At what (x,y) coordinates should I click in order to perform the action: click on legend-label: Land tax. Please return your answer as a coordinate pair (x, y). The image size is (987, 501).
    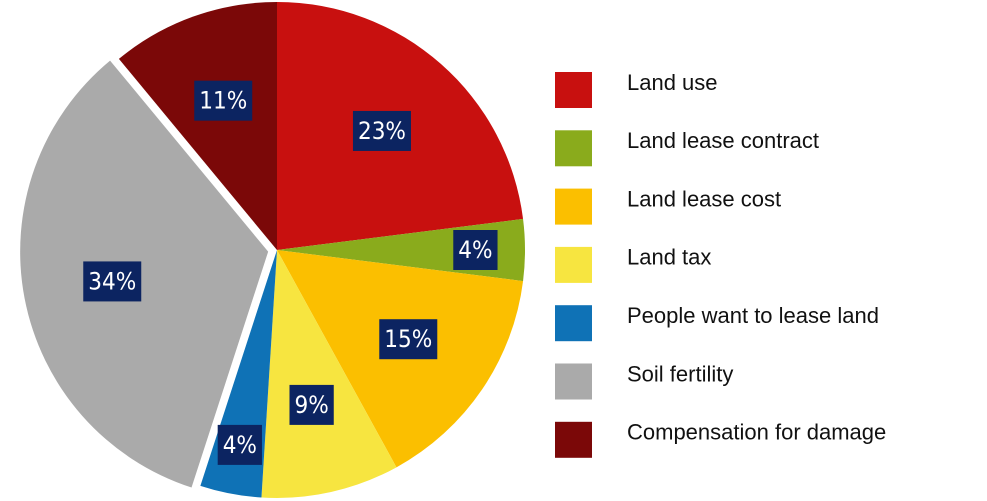
    Looking at the image, I should click on (669, 257).